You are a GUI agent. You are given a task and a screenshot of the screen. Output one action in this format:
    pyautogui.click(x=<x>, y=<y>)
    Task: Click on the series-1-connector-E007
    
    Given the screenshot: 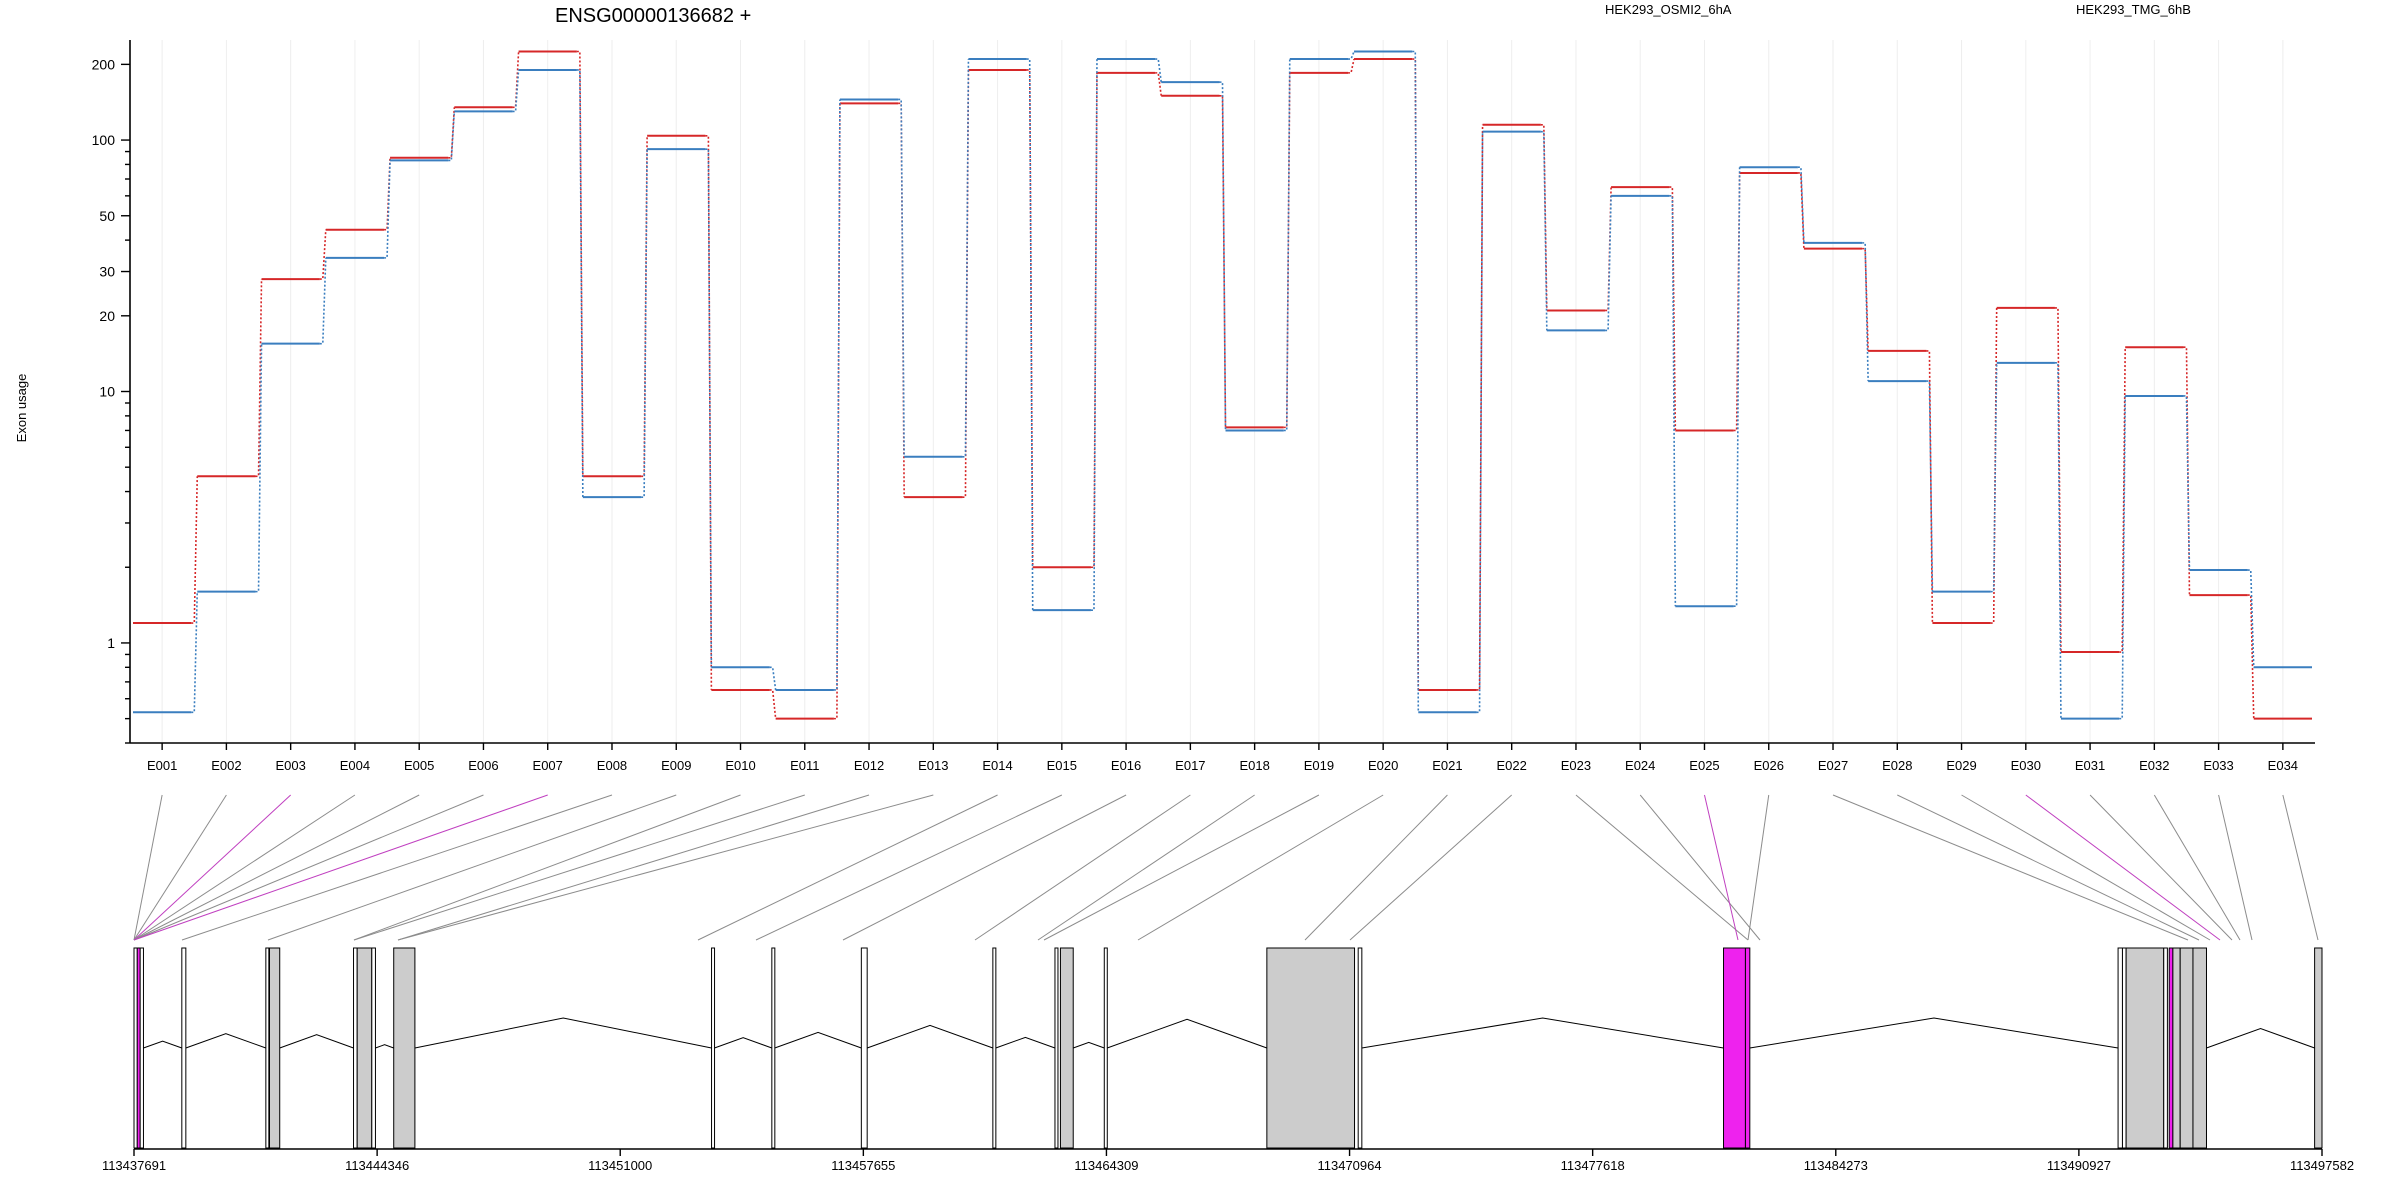 What is the action you would take?
    pyautogui.click(x=580, y=263)
    